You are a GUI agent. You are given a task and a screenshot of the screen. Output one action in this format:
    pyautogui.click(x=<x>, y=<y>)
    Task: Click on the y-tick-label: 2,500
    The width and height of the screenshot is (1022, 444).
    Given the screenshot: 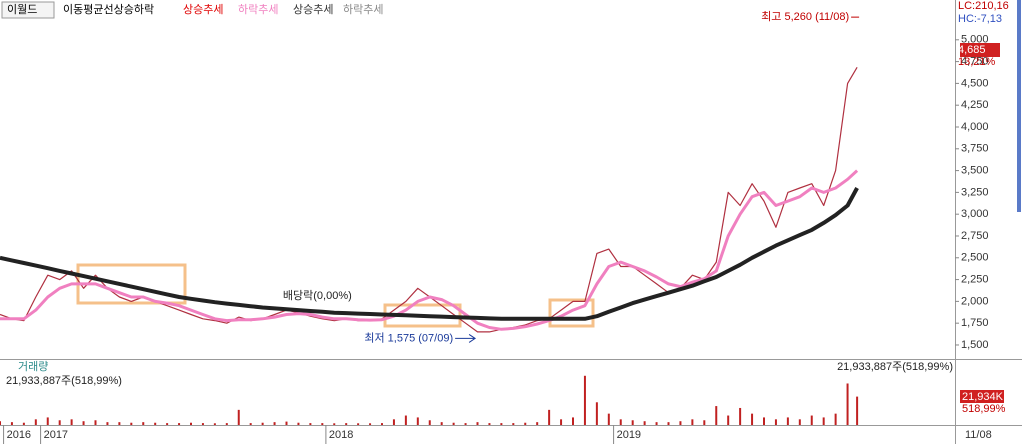 What is the action you would take?
    pyautogui.click(x=975, y=258)
    